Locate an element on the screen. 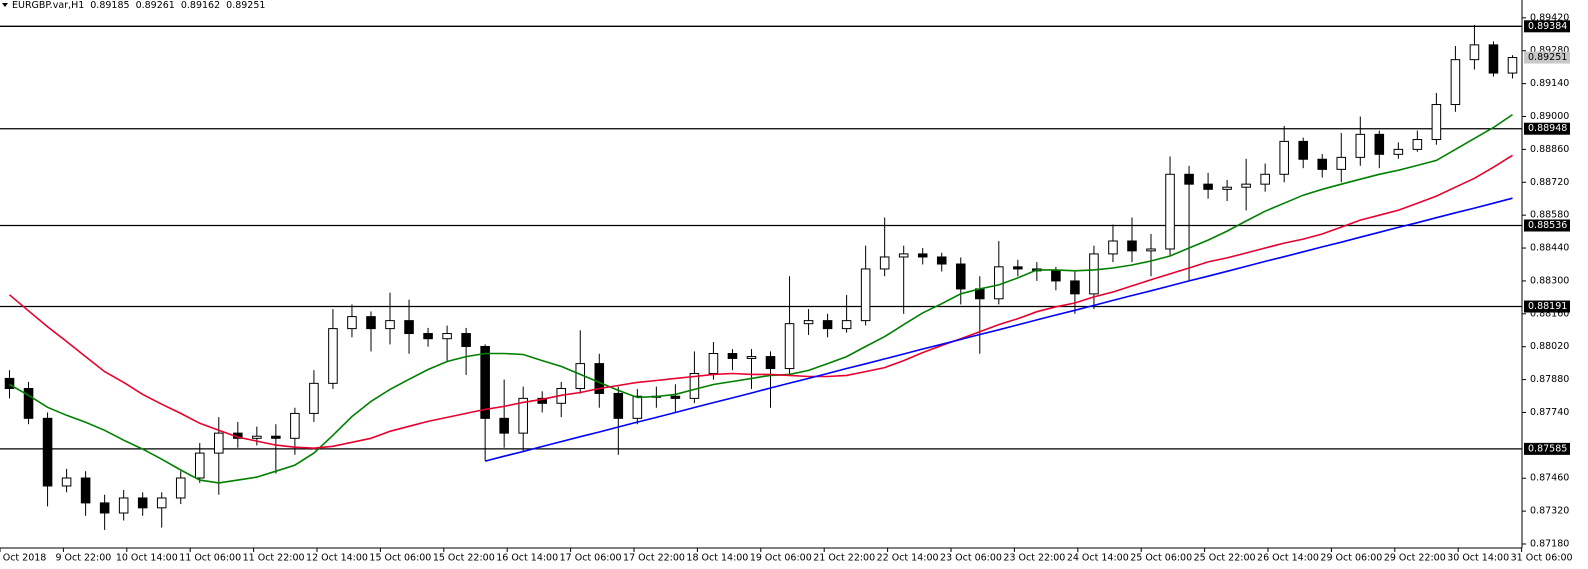  x-tick-label: 15 Oct 06:00 is located at coordinates (400, 558).